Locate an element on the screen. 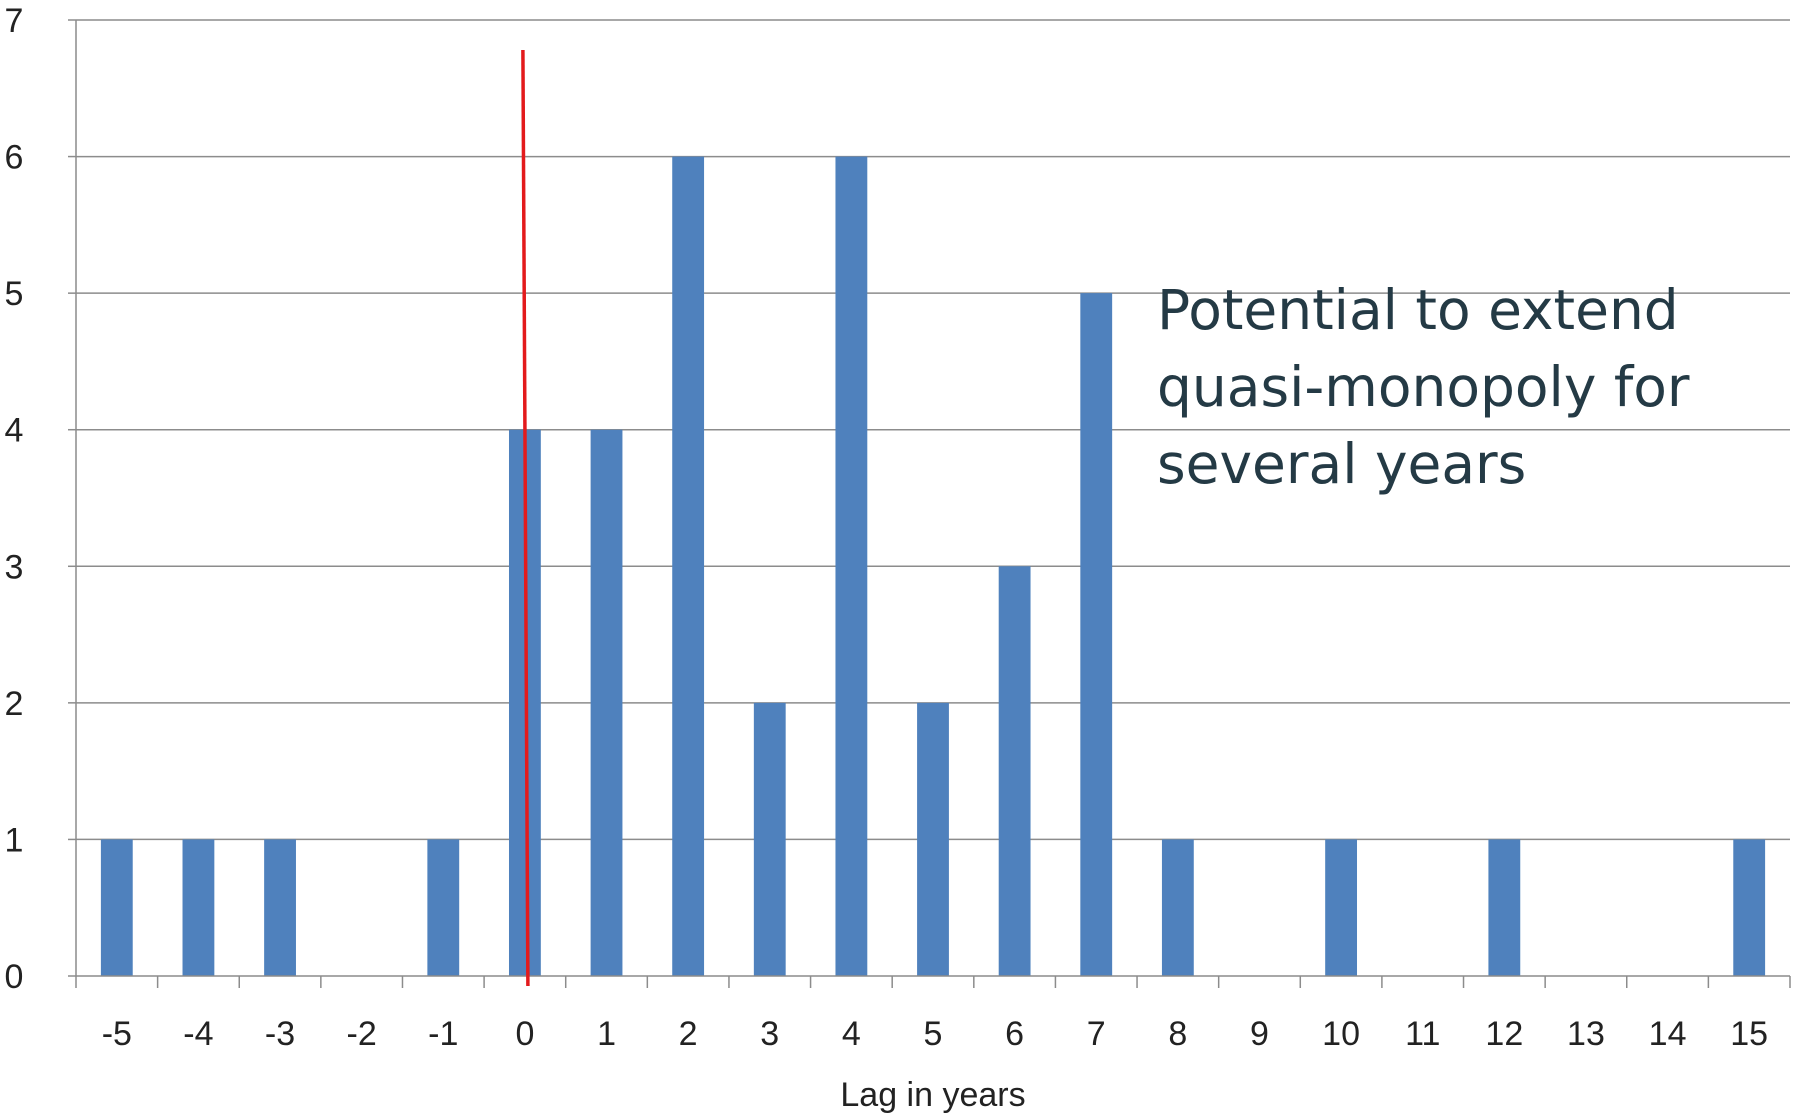 This screenshot has height=1116, width=1795. x-tick-label: 1 is located at coordinates (606, 1034).